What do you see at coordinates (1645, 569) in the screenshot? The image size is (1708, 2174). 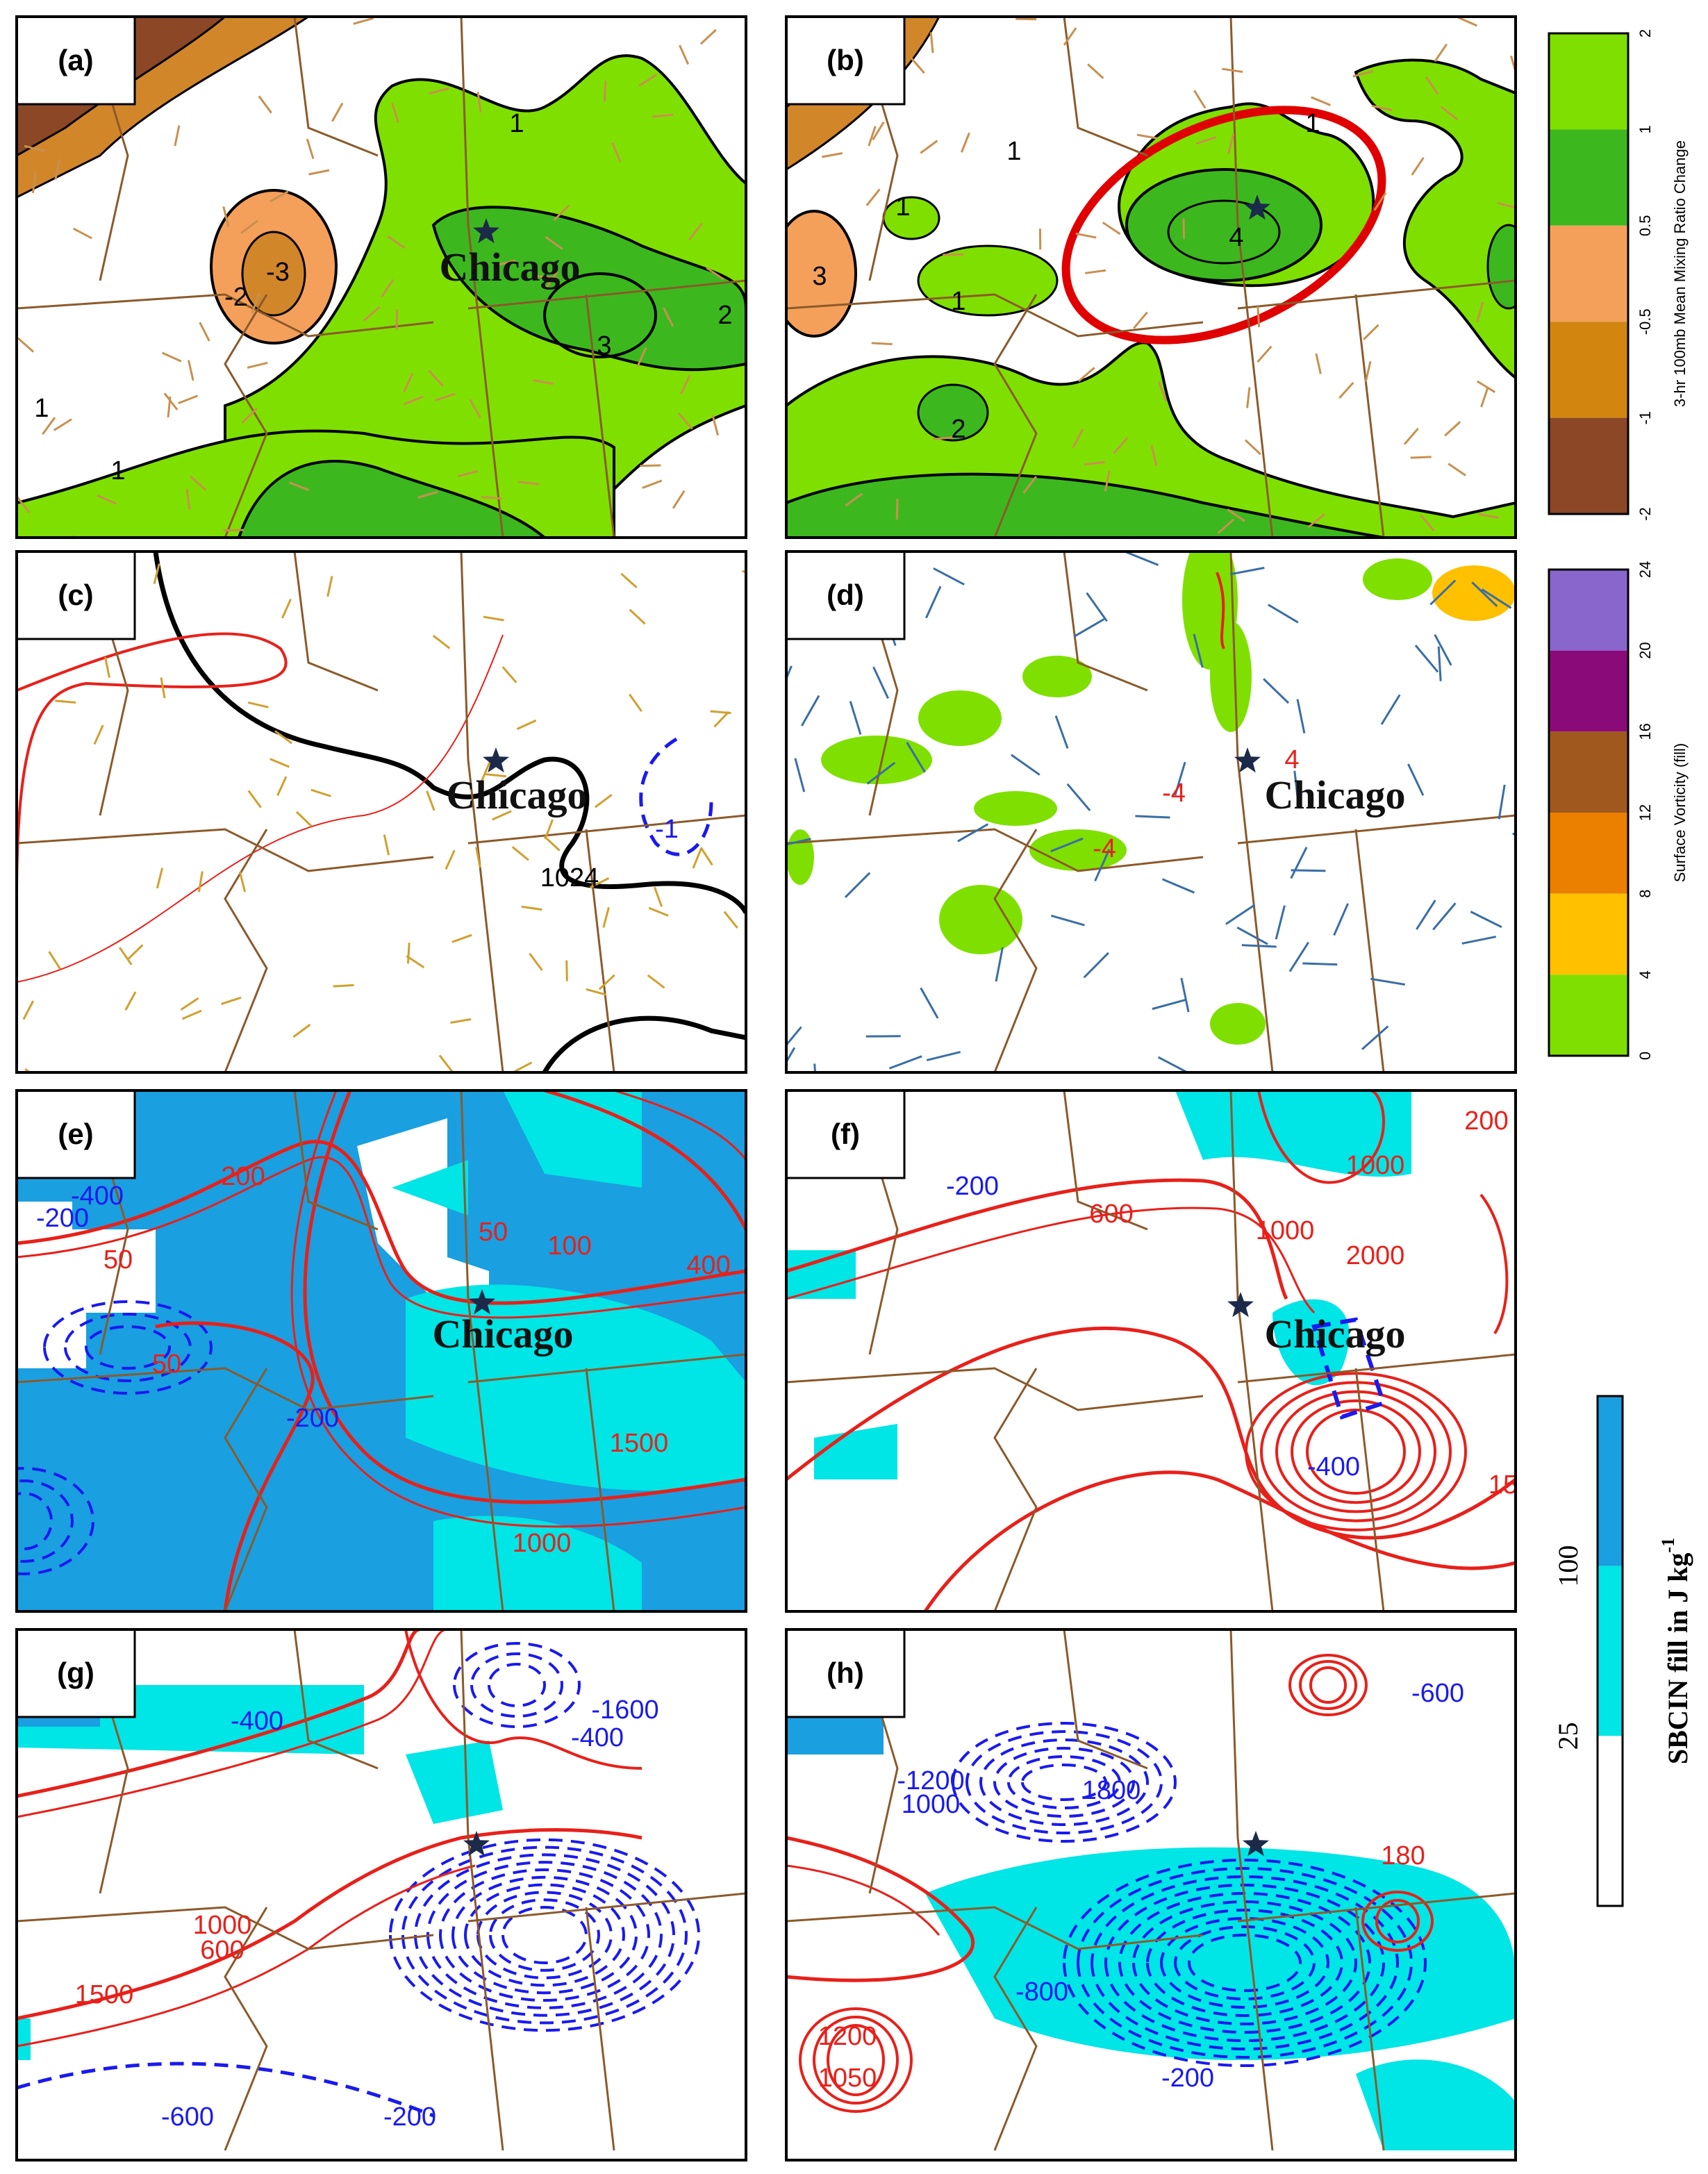 I see `colorbar-tick-label: 24` at bounding box center [1645, 569].